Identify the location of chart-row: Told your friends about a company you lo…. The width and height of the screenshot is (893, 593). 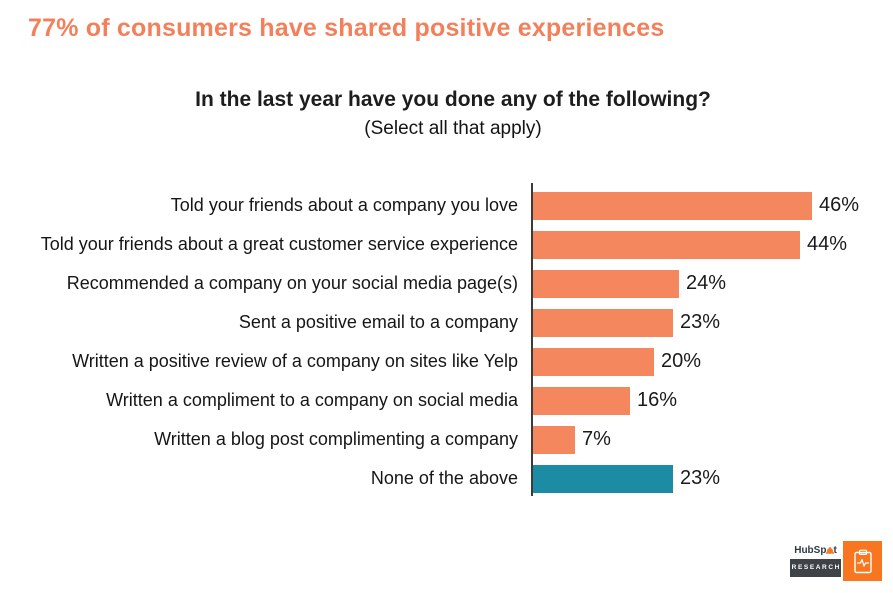
(446, 205).